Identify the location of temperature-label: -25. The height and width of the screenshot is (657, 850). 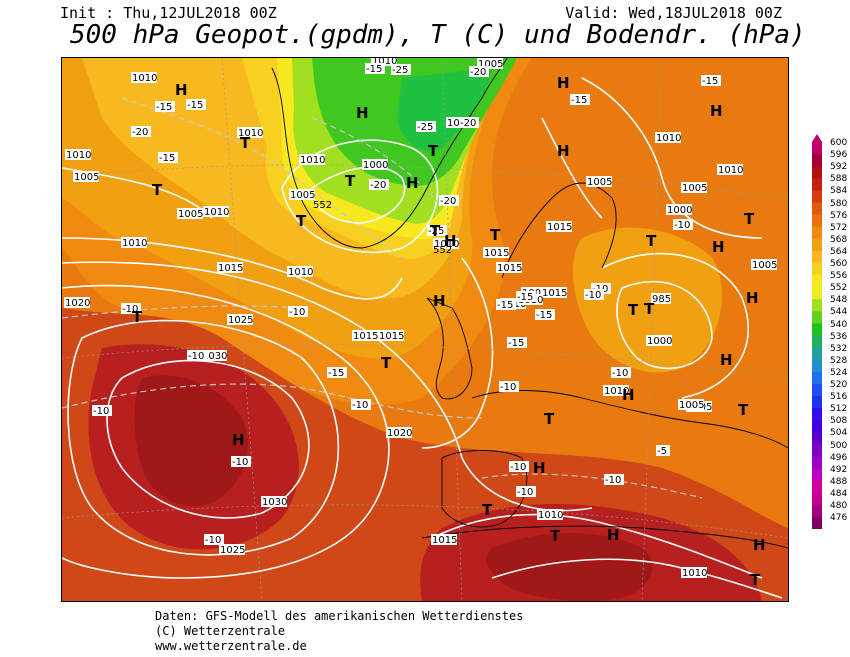
(425, 127).